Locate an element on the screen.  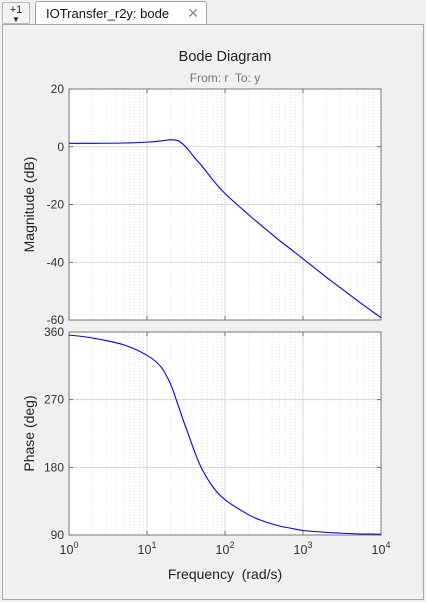
tab-overflow-button: +1 ▼ is located at coordinates (16, 13).